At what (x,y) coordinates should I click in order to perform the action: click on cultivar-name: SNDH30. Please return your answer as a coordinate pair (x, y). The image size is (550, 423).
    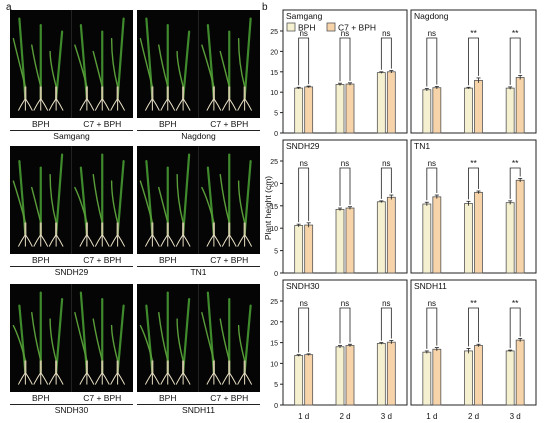
    Looking at the image, I should click on (71, 410).